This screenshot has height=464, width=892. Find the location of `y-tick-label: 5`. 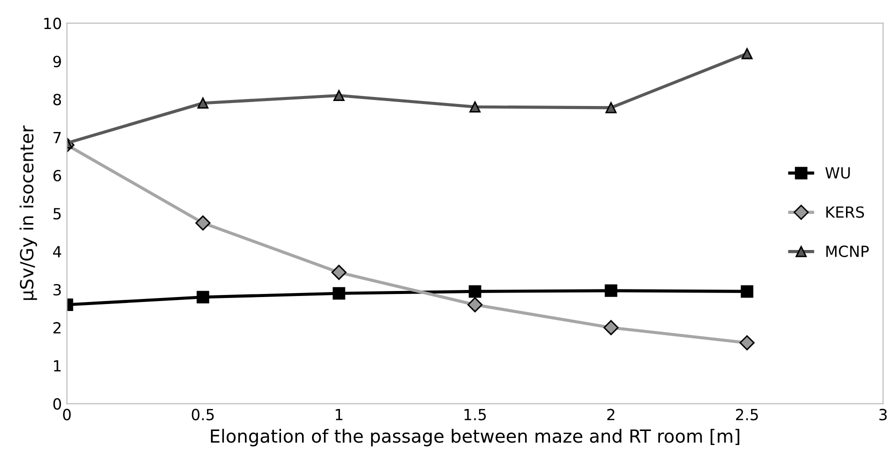

y-tick-label: 5 is located at coordinates (57, 214).